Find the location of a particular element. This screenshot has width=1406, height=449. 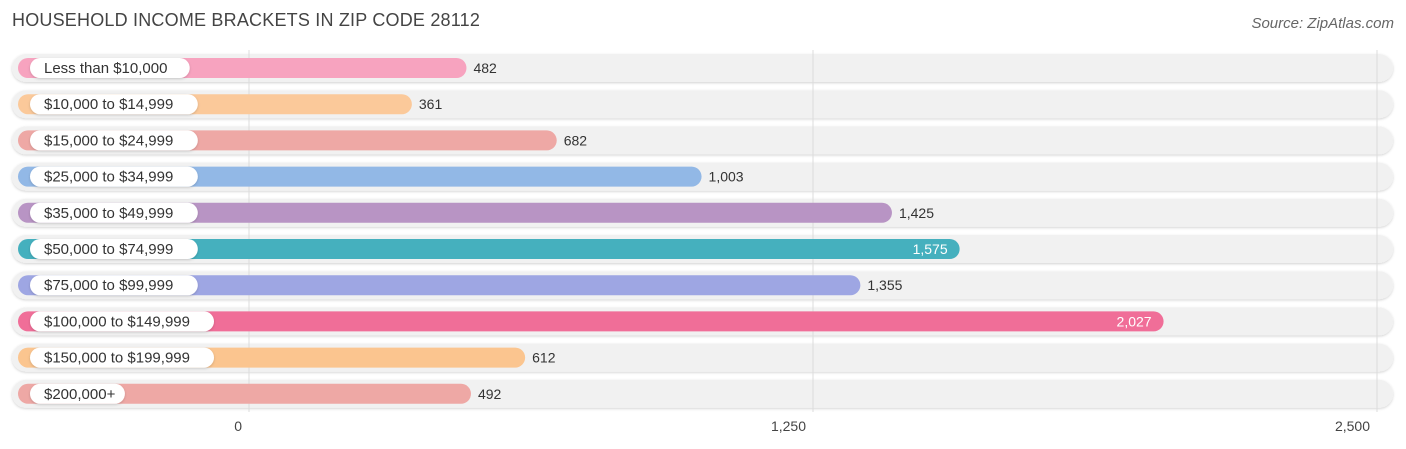

value-label: 492 is located at coordinates (490, 394).